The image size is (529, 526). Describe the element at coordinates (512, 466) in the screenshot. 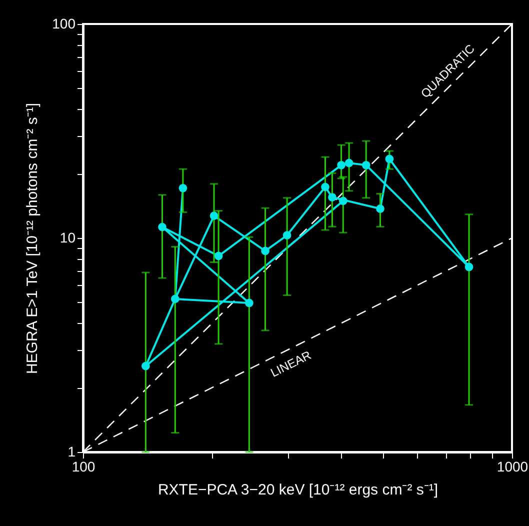

I see `x-tick-label: 1000` at that location.